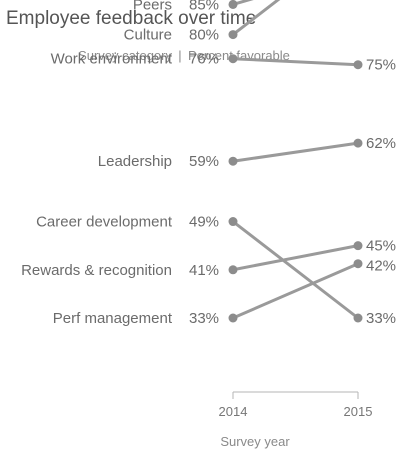 This screenshot has height=459, width=411. I want to click on value-label-2015-career-development: 33%, so click(381, 318).